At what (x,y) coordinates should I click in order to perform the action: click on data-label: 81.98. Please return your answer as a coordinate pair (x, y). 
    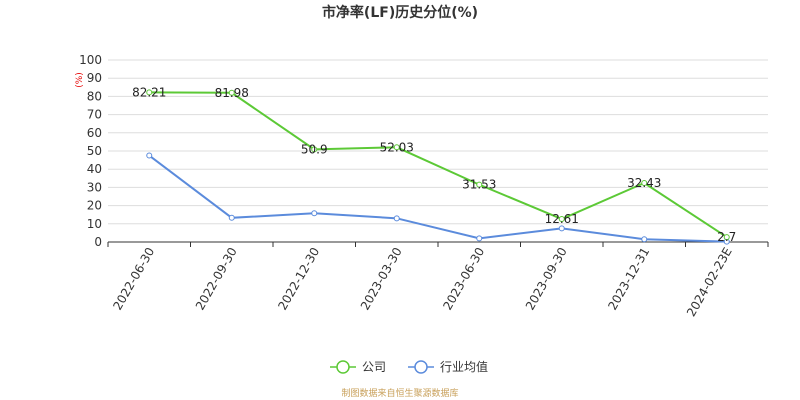
    Looking at the image, I should click on (232, 93).